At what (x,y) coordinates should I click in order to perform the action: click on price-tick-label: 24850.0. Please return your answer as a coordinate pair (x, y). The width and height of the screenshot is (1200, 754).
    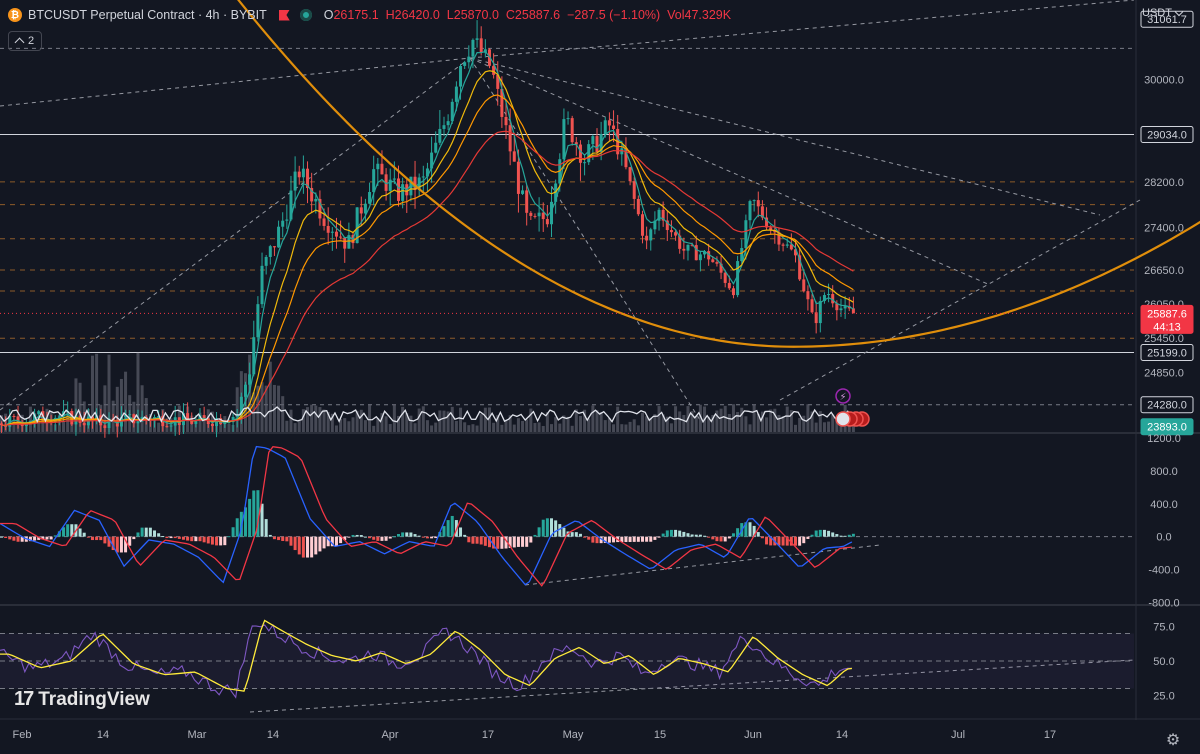
    Looking at the image, I should click on (1164, 373).